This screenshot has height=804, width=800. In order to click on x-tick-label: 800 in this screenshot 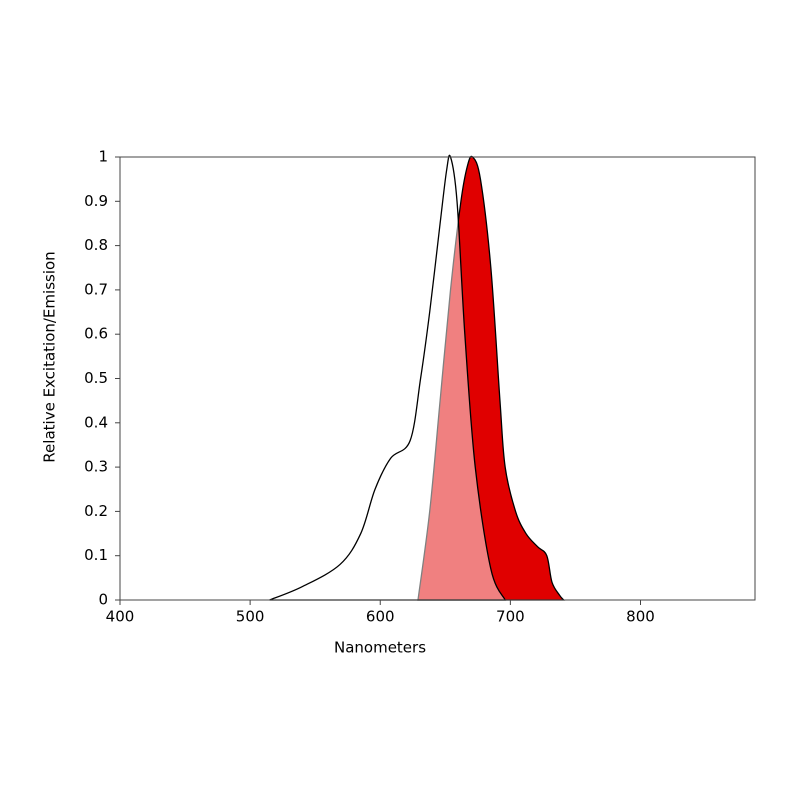, I will do `click(640, 617)`.